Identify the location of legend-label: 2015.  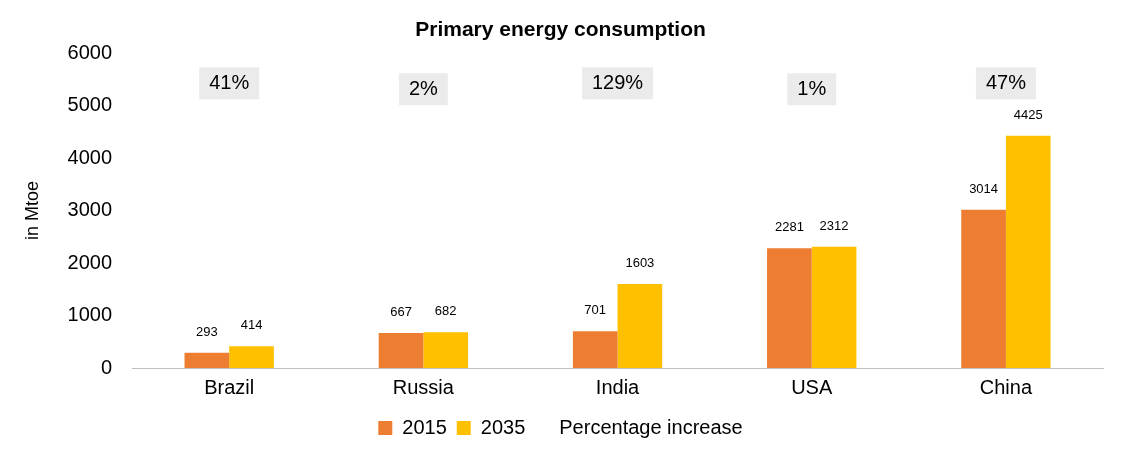
(424, 426).